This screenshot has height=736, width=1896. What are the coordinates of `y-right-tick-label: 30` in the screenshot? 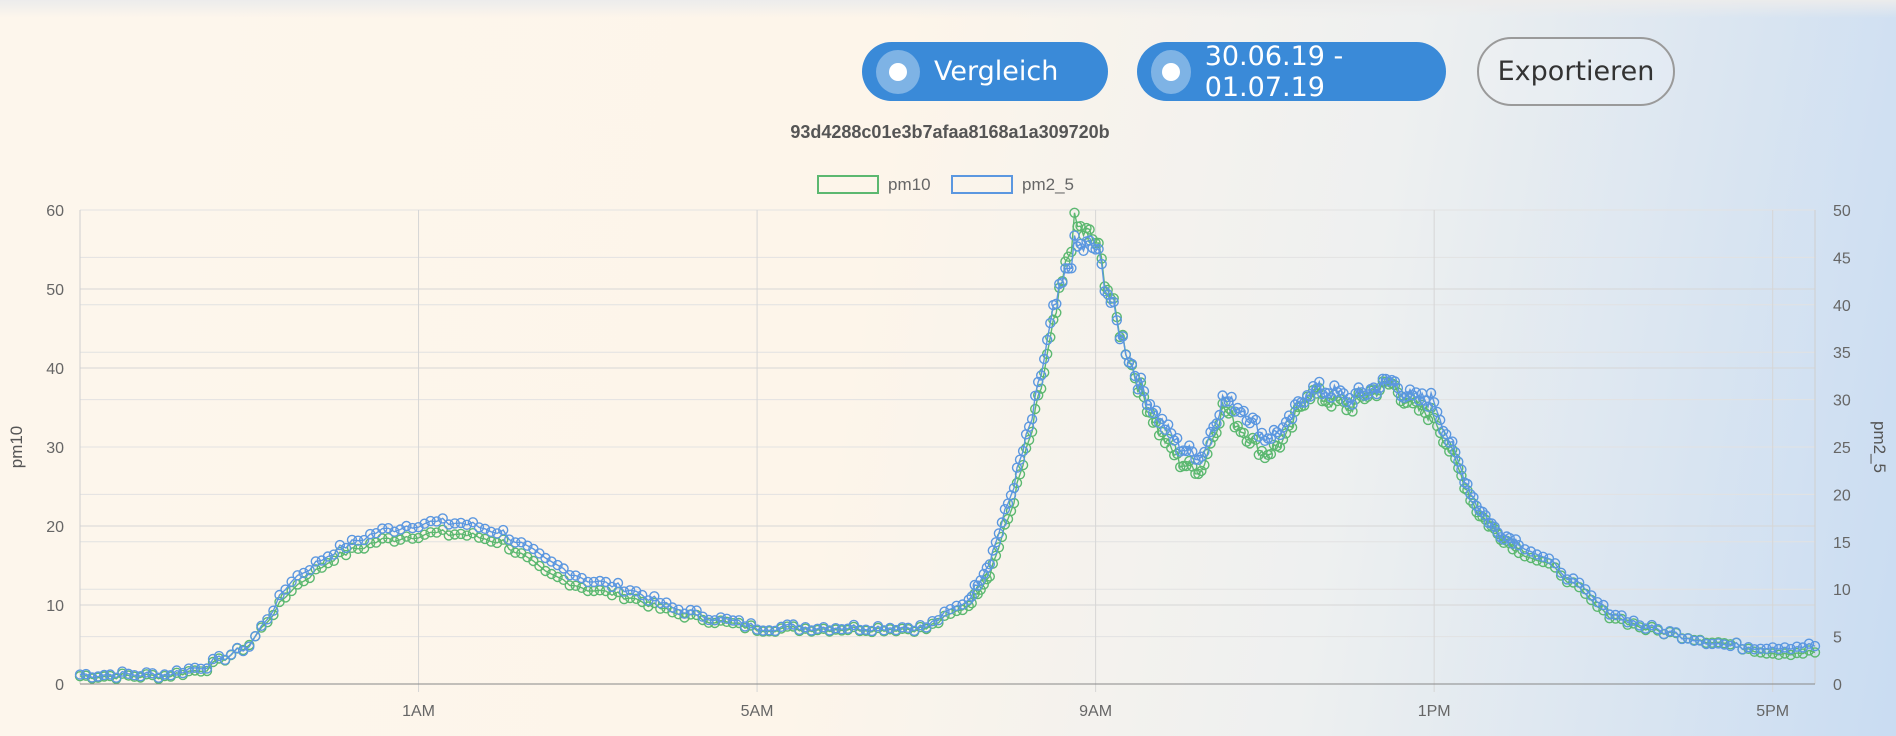 It's located at (1842, 401).